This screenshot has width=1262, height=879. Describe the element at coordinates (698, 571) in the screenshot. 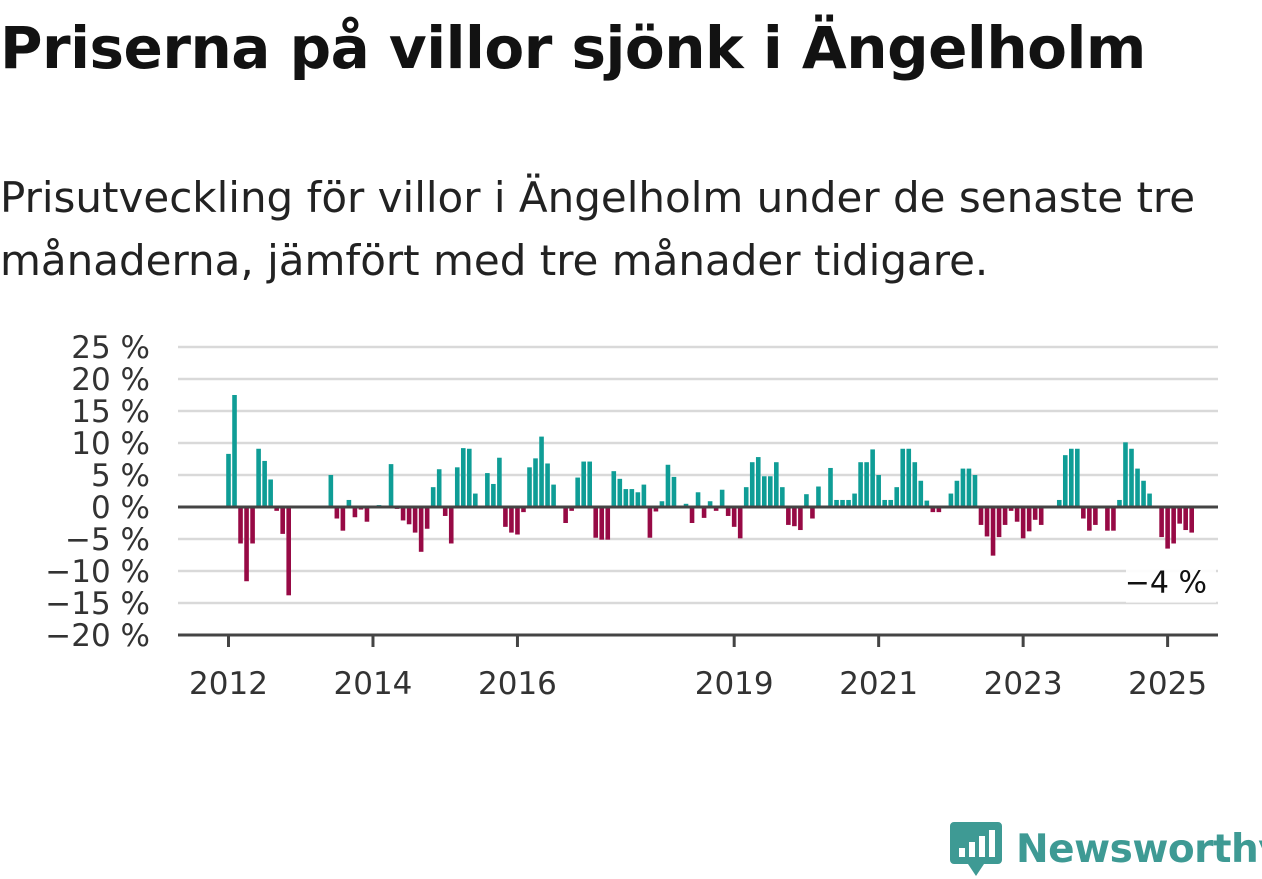

I see `axes` at that location.